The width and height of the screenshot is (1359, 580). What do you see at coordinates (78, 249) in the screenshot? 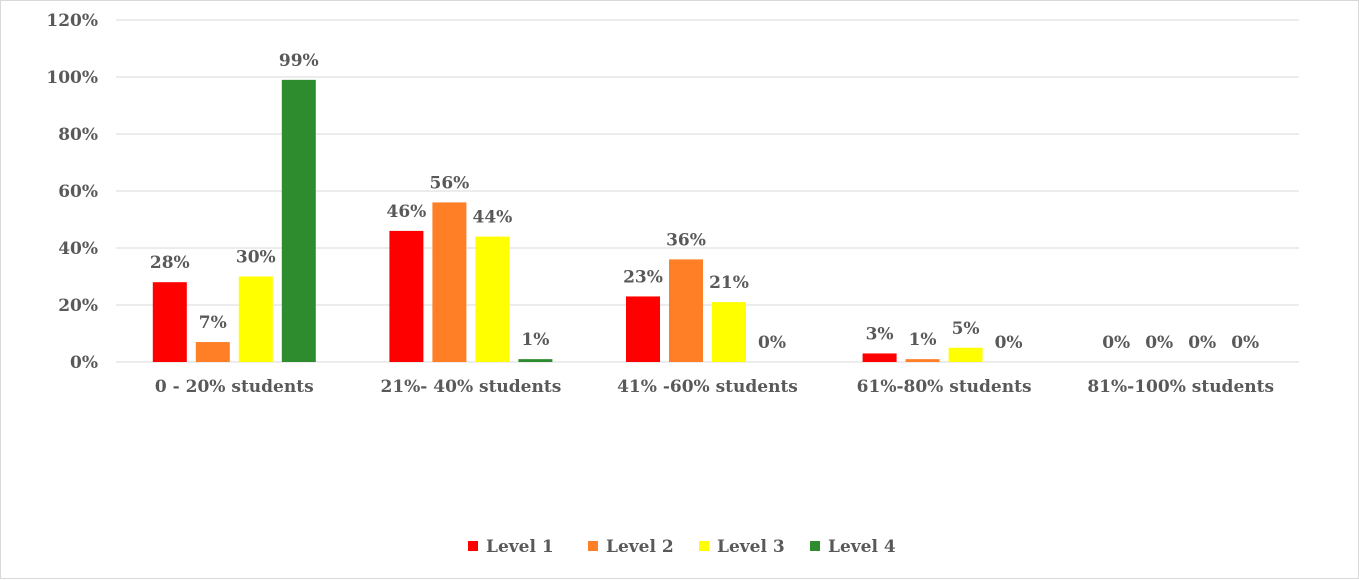
I see `y-tick-label: 40%` at bounding box center [78, 249].